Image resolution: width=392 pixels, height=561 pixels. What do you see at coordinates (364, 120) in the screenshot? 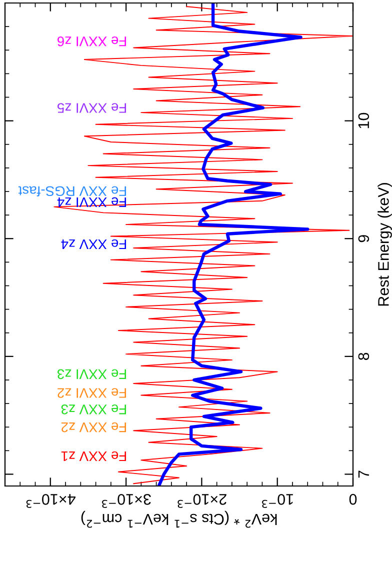
I see `y-tick-label: 10` at bounding box center [364, 120].